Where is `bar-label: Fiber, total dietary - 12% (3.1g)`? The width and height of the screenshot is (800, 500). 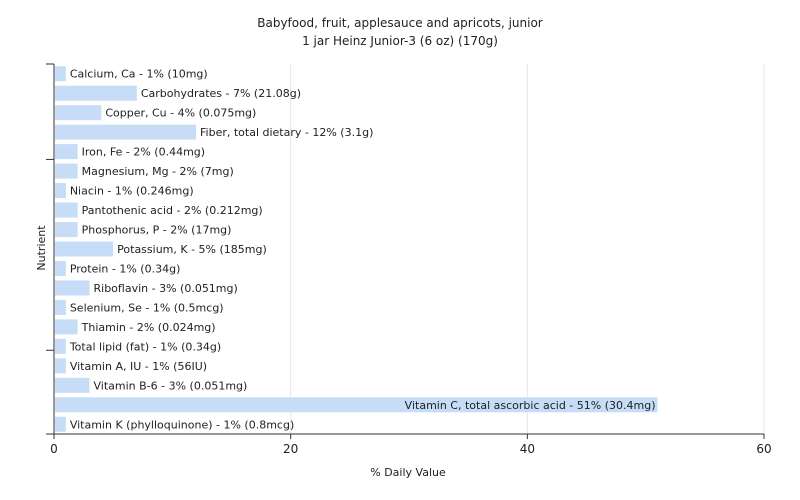 bar-label: Fiber, total dietary - 12% (3.1g) is located at coordinates (286, 132).